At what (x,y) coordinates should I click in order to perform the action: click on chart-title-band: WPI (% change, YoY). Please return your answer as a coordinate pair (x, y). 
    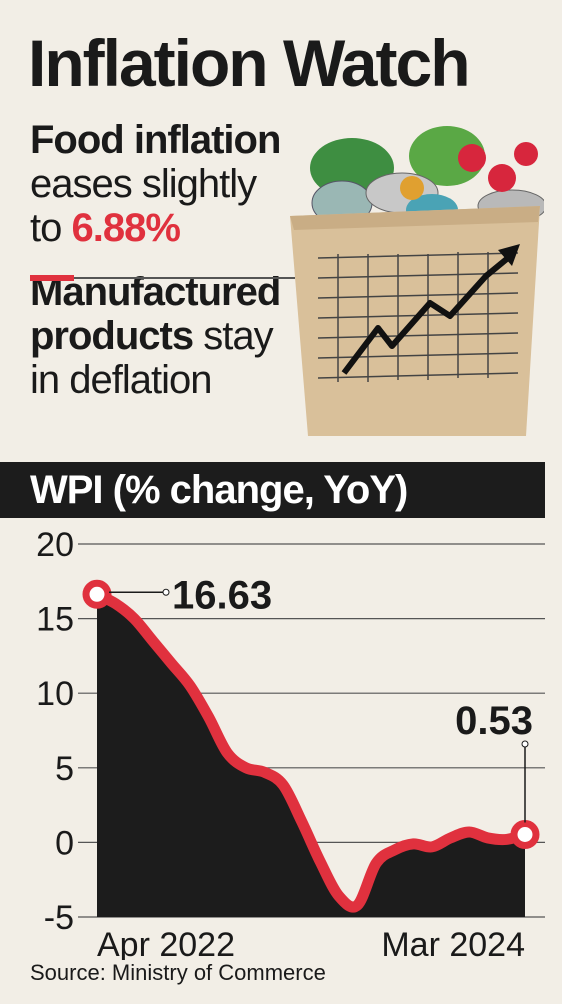
    Looking at the image, I should click on (272, 490).